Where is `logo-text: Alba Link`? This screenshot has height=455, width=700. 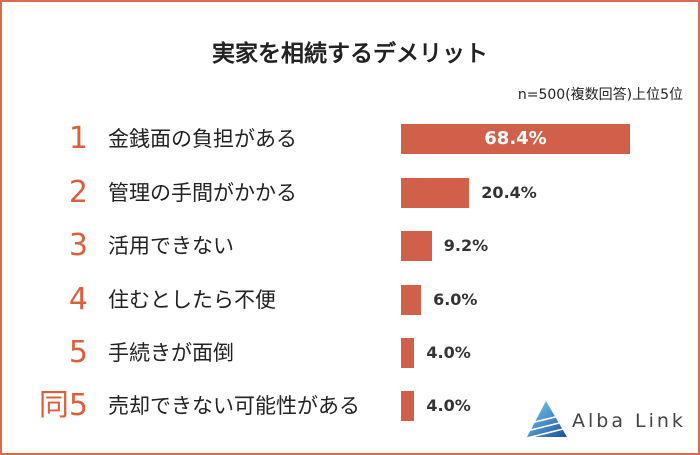
logo-text: Alba Link is located at coordinates (629, 421).